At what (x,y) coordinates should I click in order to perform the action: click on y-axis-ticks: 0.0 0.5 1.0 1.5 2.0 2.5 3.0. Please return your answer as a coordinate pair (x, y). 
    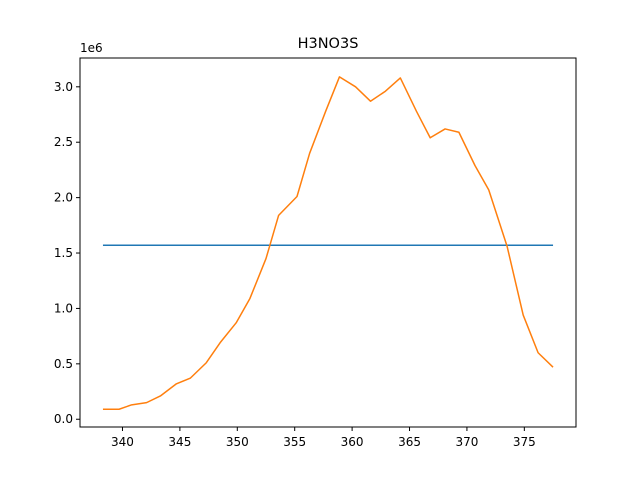
    Looking at the image, I should click on (67, 253).